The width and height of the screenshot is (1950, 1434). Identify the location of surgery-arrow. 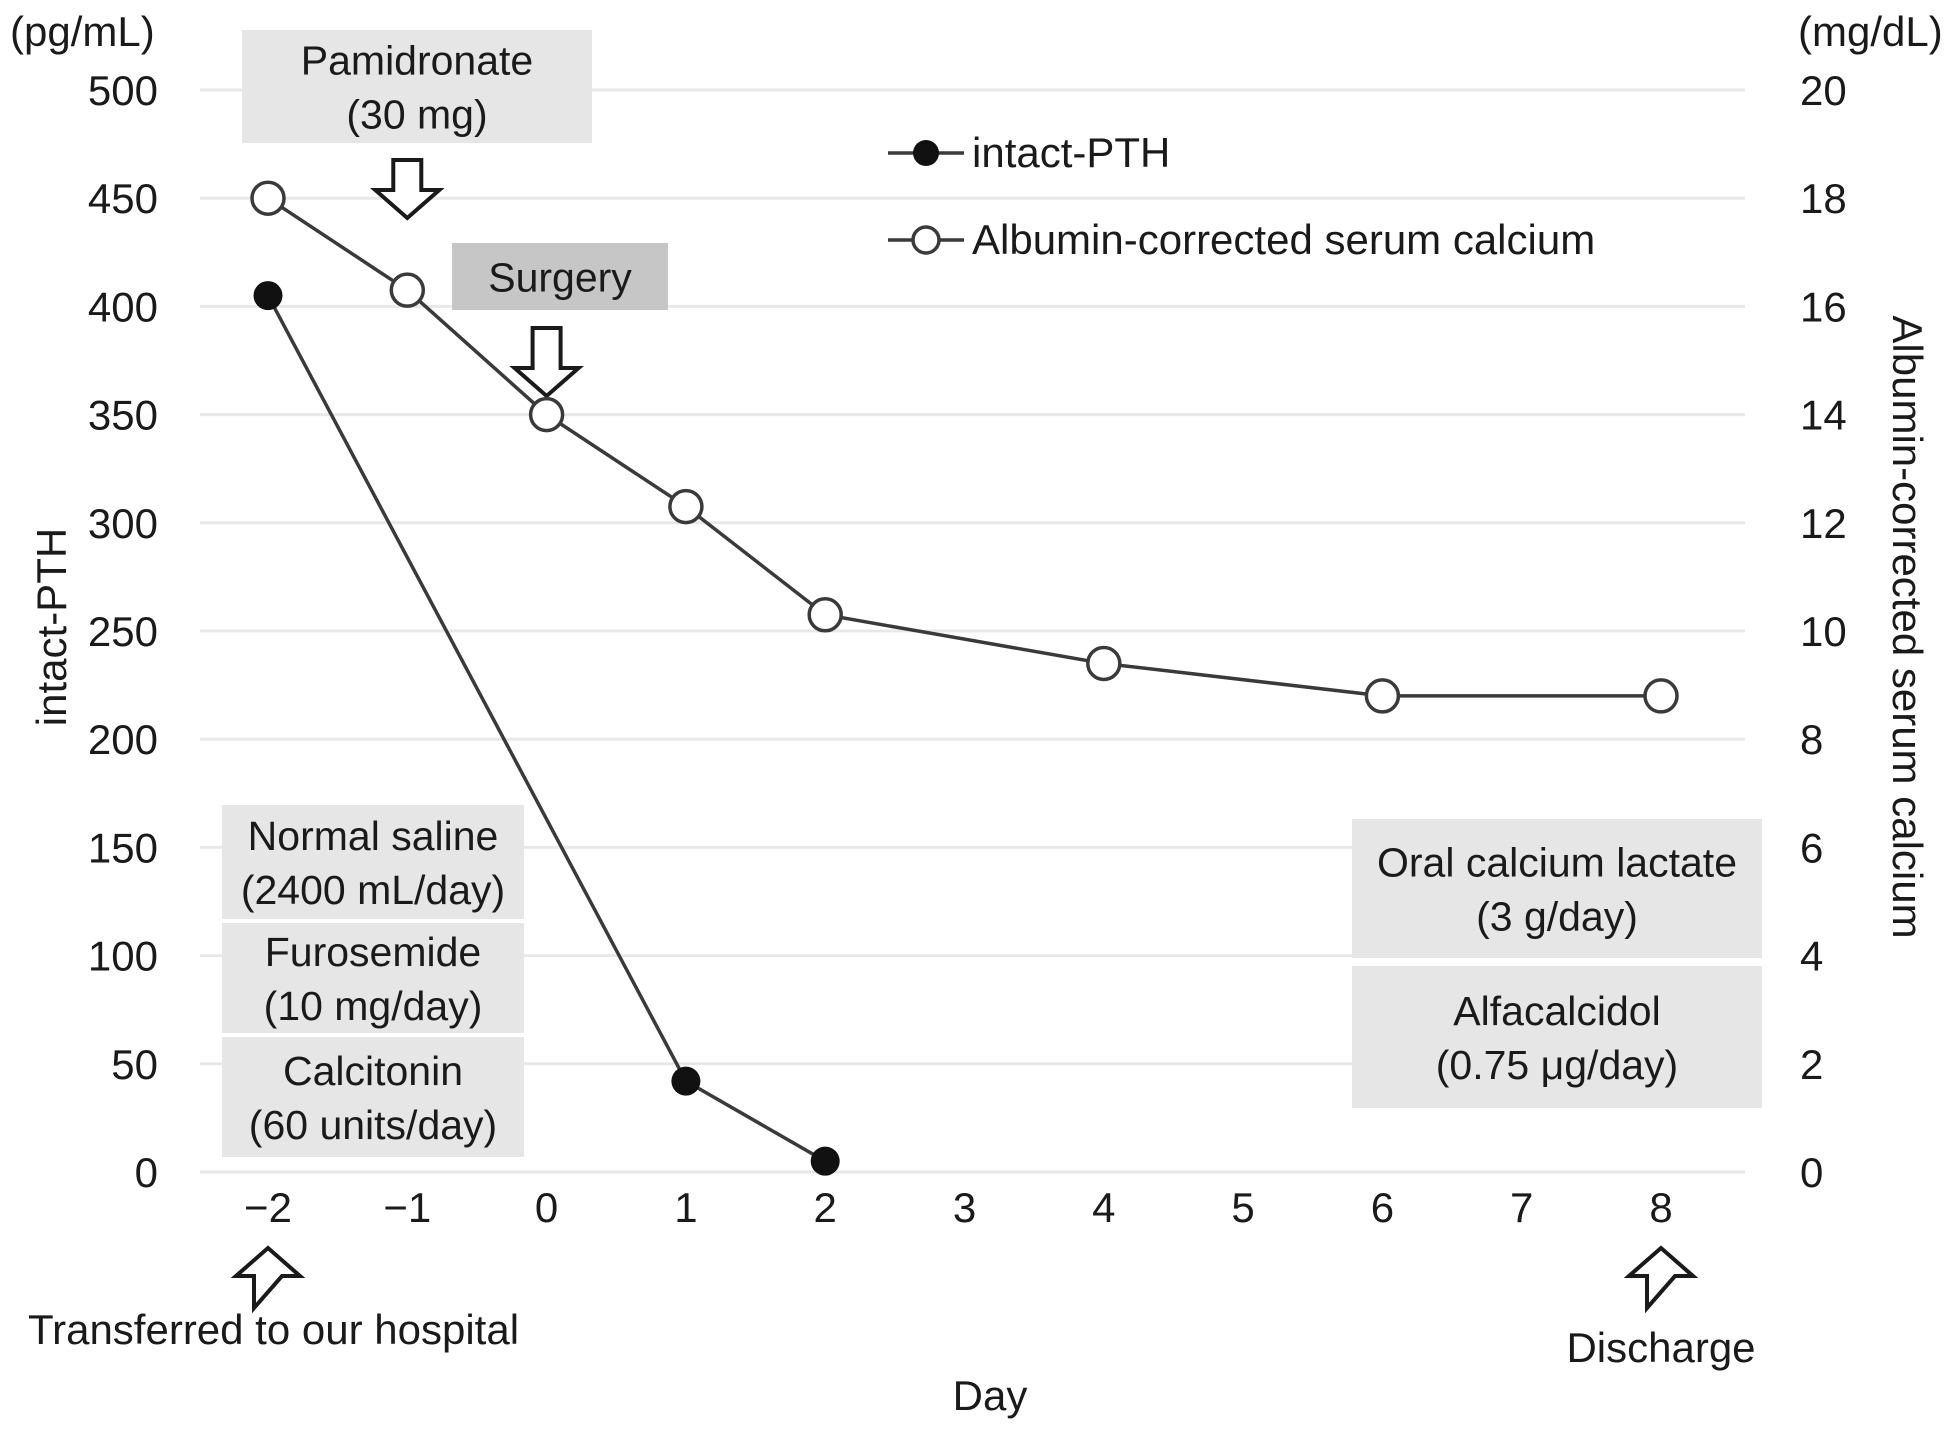
(546, 362).